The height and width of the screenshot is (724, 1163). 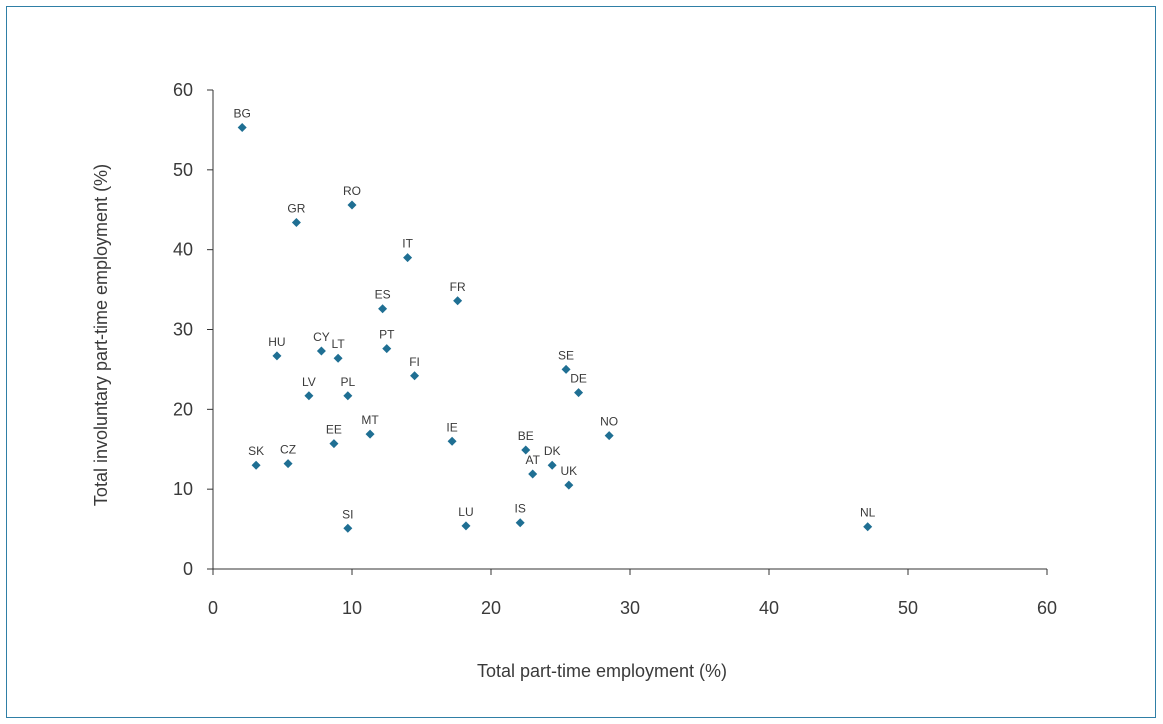 What do you see at coordinates (566, 369) in the screenshot?
I see `data-point-se` at bounding box center [566, 369].